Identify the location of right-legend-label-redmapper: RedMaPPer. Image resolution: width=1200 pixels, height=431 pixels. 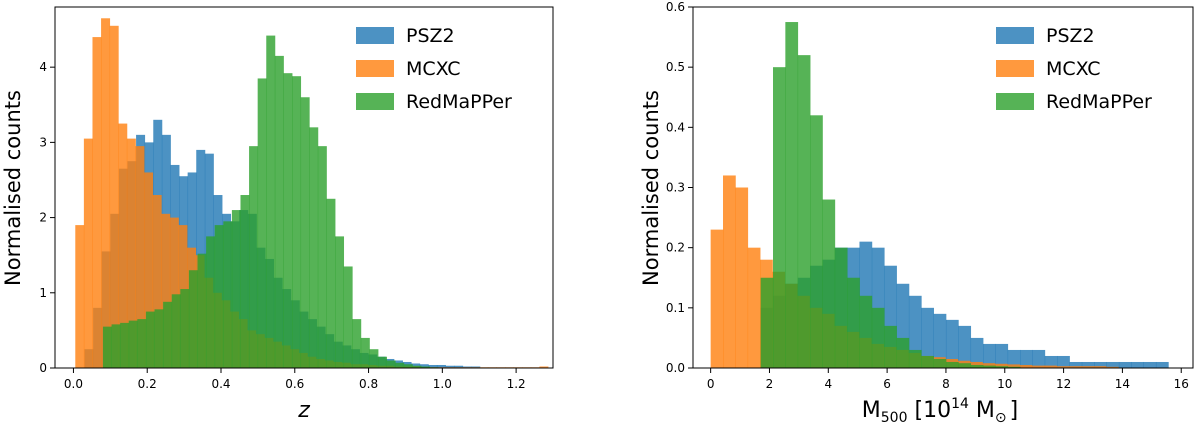
(1099, 102).